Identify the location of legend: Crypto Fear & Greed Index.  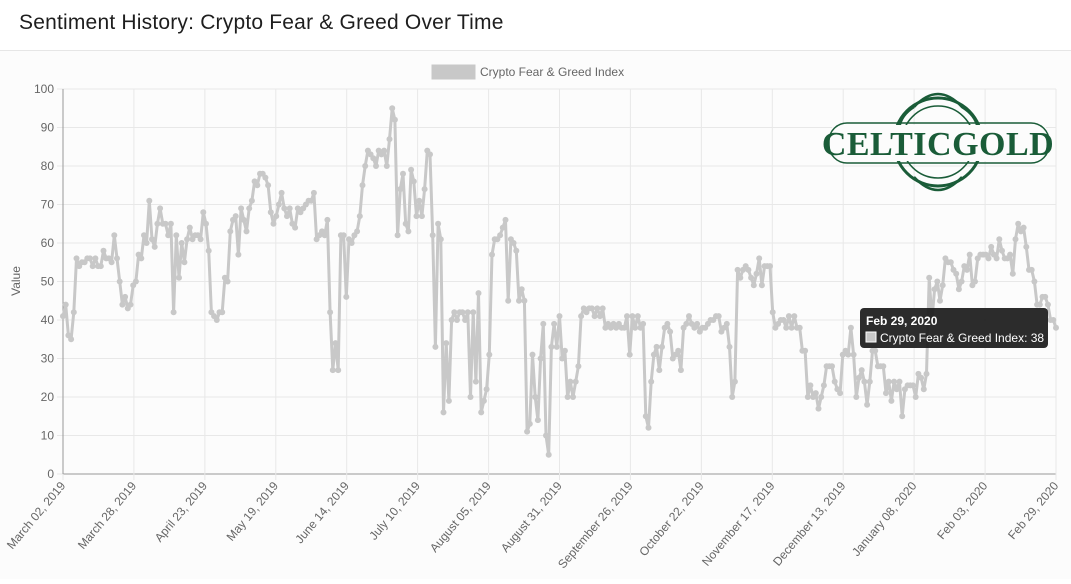
(527, 72).